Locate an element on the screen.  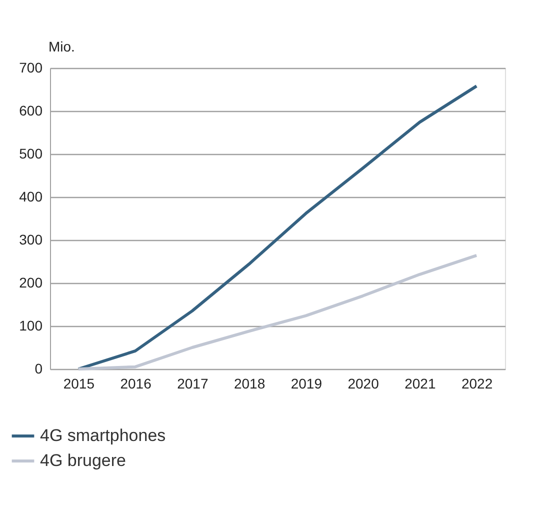
y-tick-label: 400 is located at coordinates (31, 196).